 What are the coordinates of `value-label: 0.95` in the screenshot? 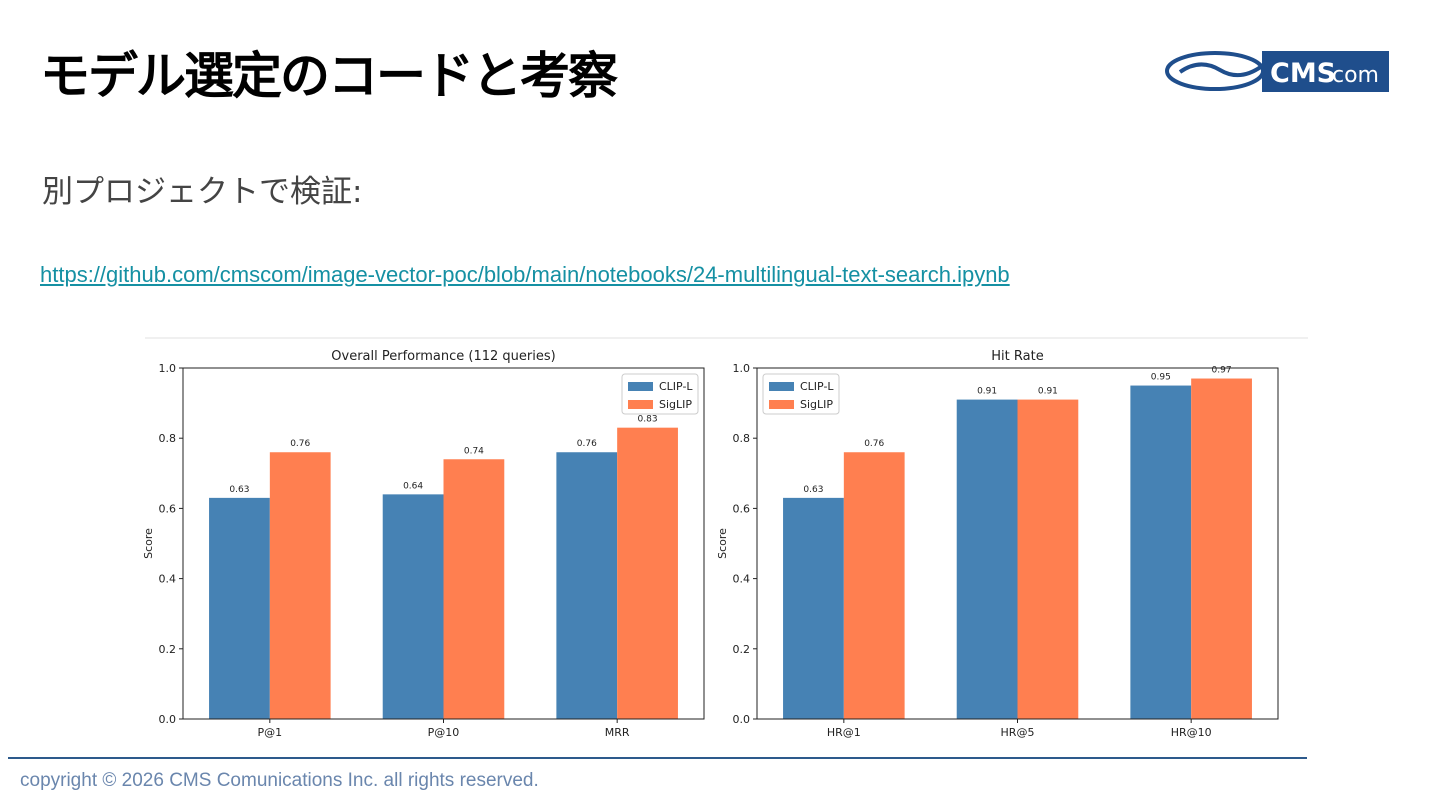 It's located at (1161, 378).